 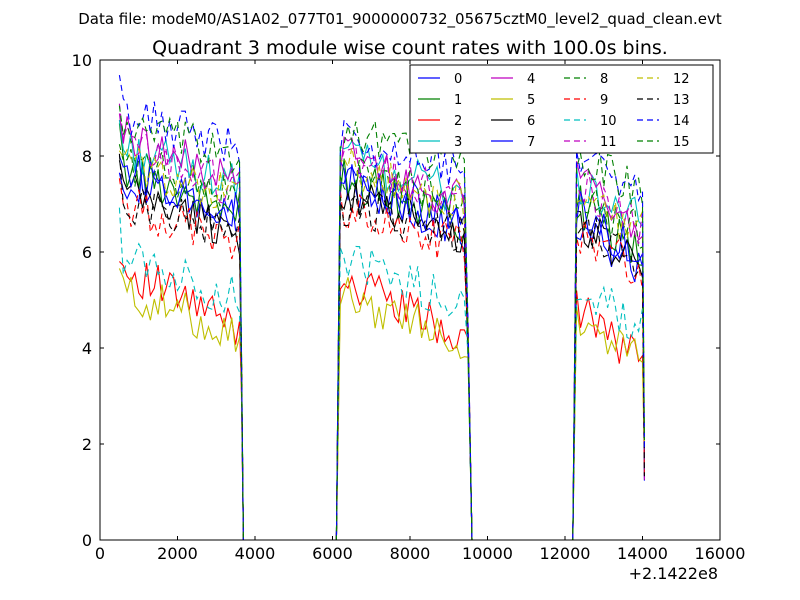 What do you see at coordinates (565, 553) in the screenshot?
I see `x-tick-label: 12000` at bounding box center [565, 553].